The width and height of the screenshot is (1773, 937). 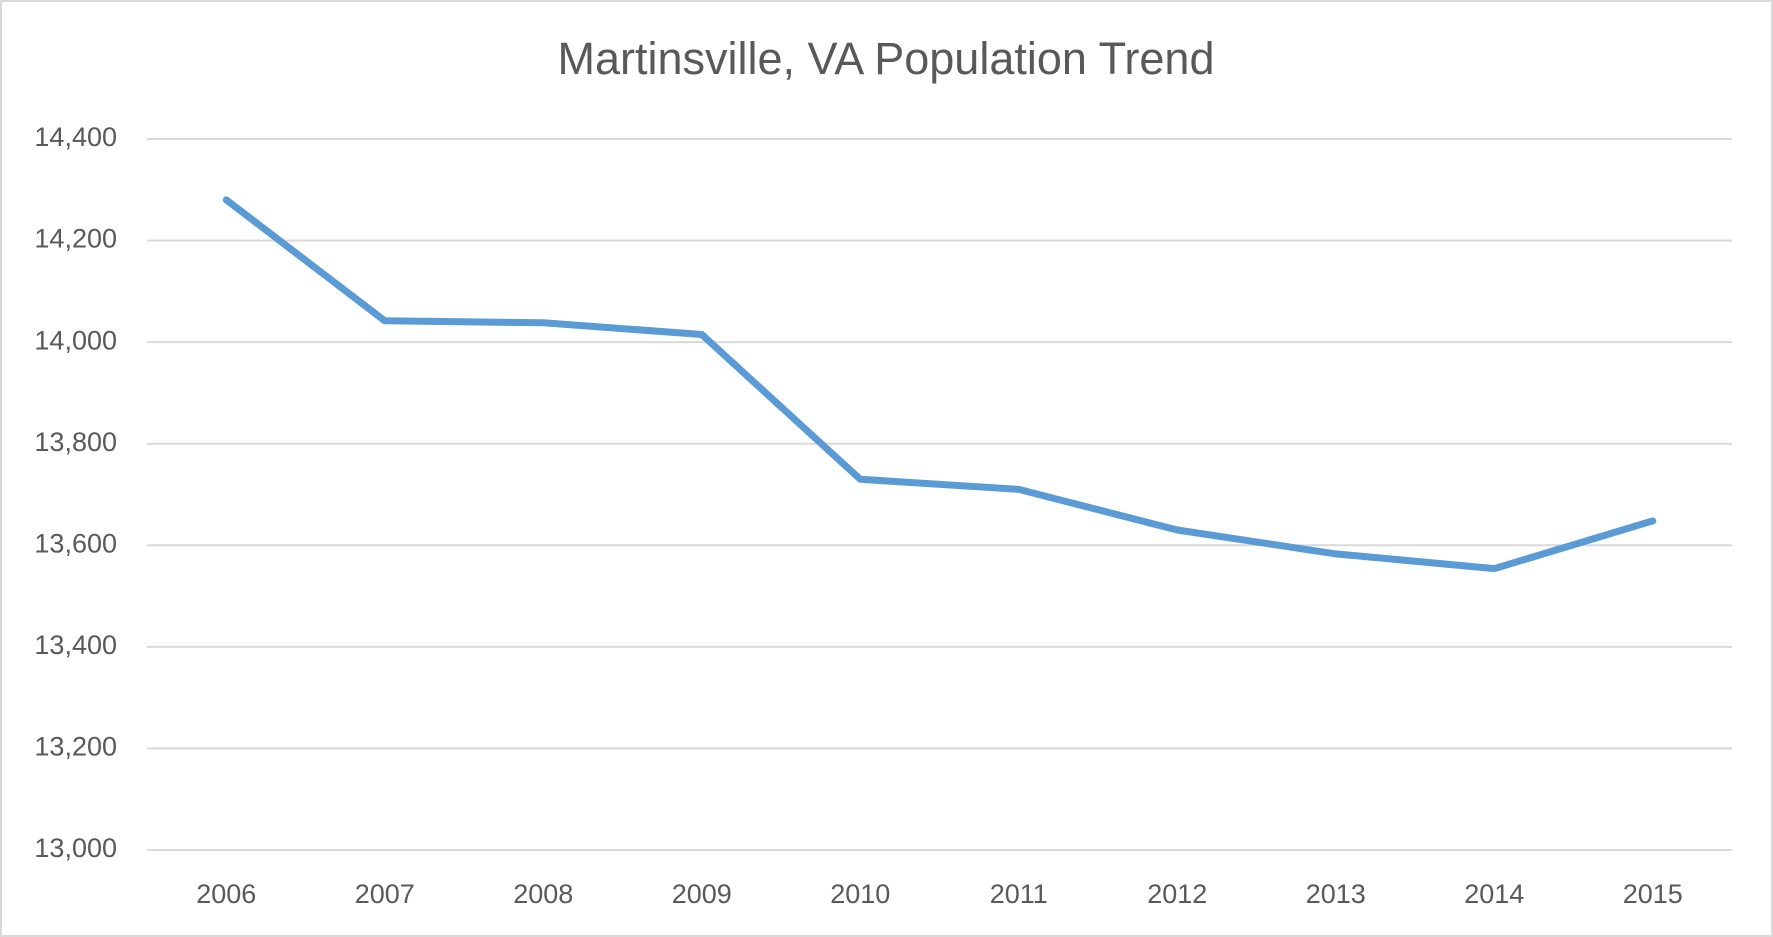 I want to click on x-tick-label: 2007, so click(x=385, y=894).